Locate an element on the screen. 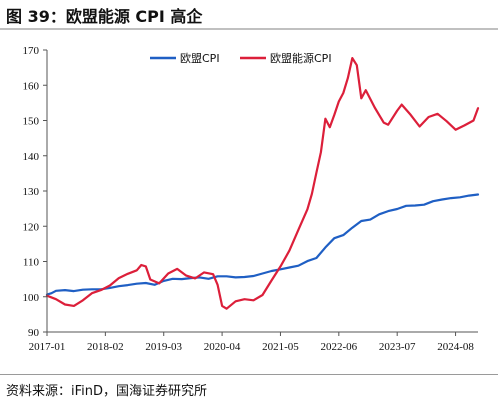 The height and width of the screenshot is (405, 498). y-tick-label: 150 is located at coordinates (31, 122).